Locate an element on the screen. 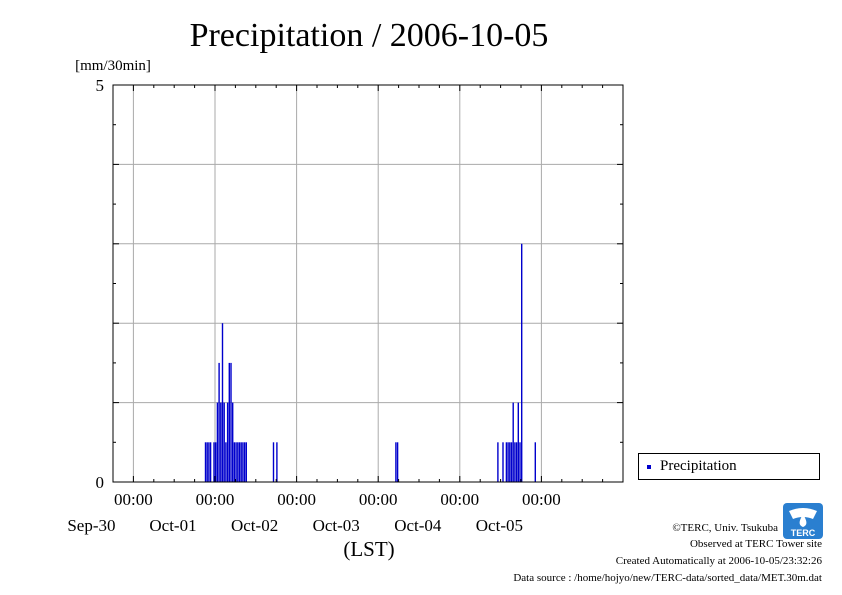  terc-logo-text: TERC is located at coordinates (803, 533).